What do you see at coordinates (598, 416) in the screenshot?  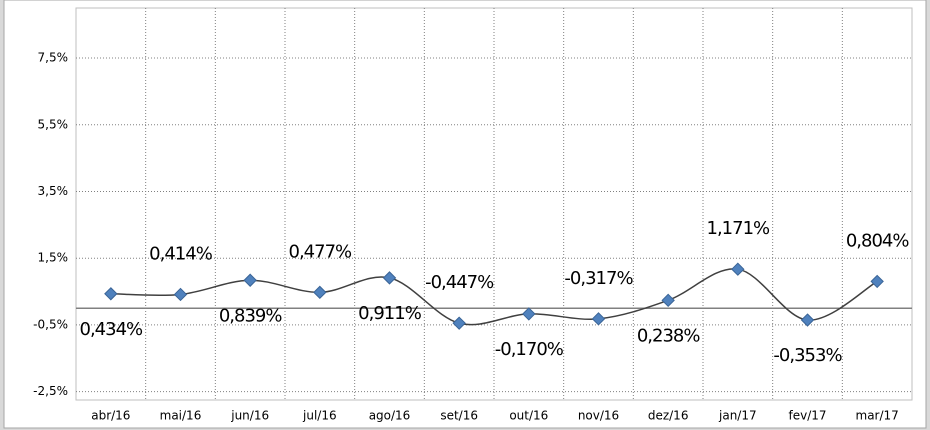 I see `x-tick-label: nov/16` at bounding box center [598, 416].